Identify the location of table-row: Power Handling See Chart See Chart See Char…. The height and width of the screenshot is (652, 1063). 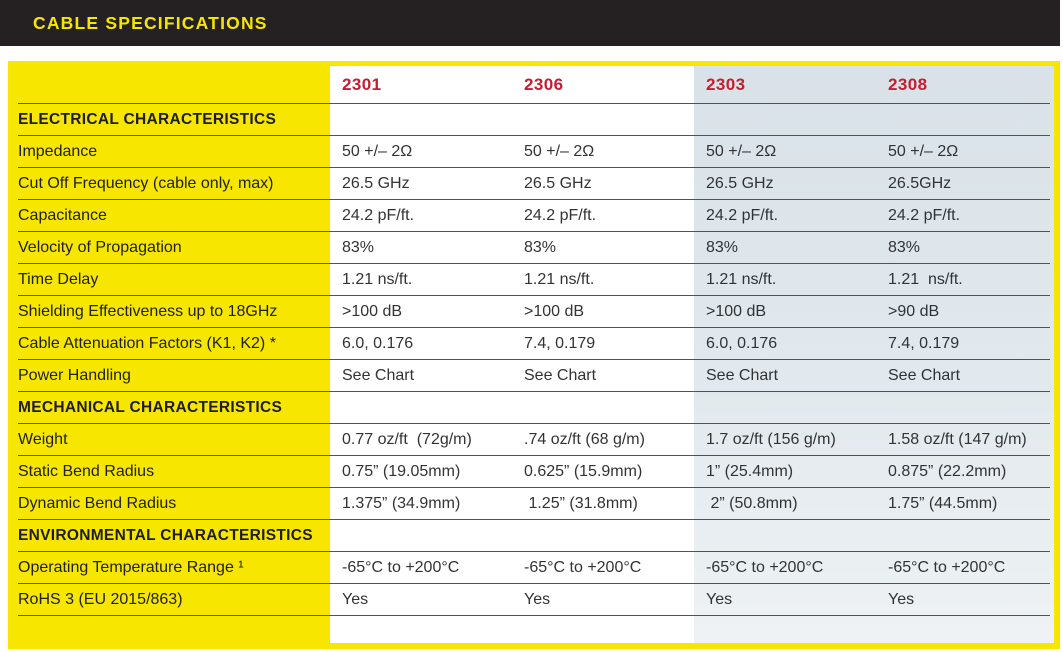
(531, 376).